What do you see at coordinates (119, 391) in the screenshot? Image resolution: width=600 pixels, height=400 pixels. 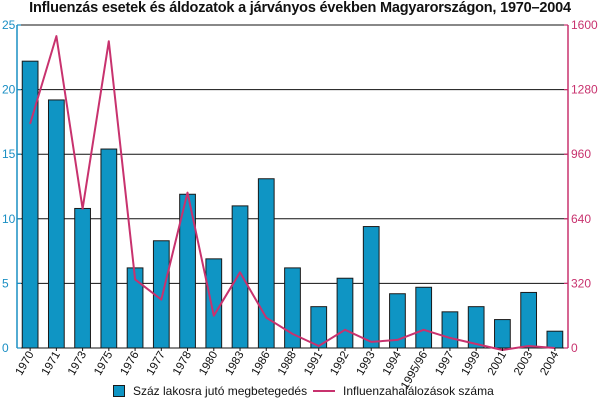 I see `legend-swatch-bar` at bounding box center [119, 391].